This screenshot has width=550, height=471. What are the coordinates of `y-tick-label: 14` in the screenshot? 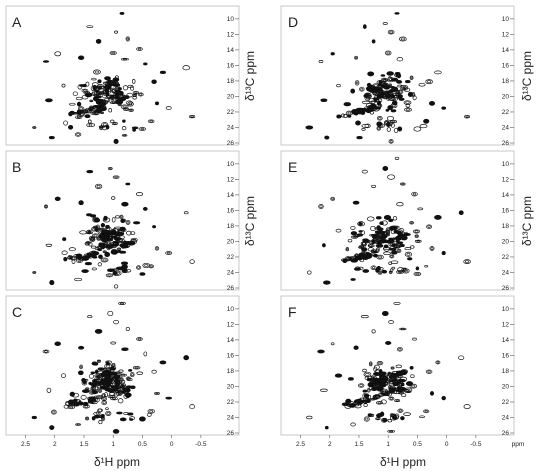 It's located at (506, 195).